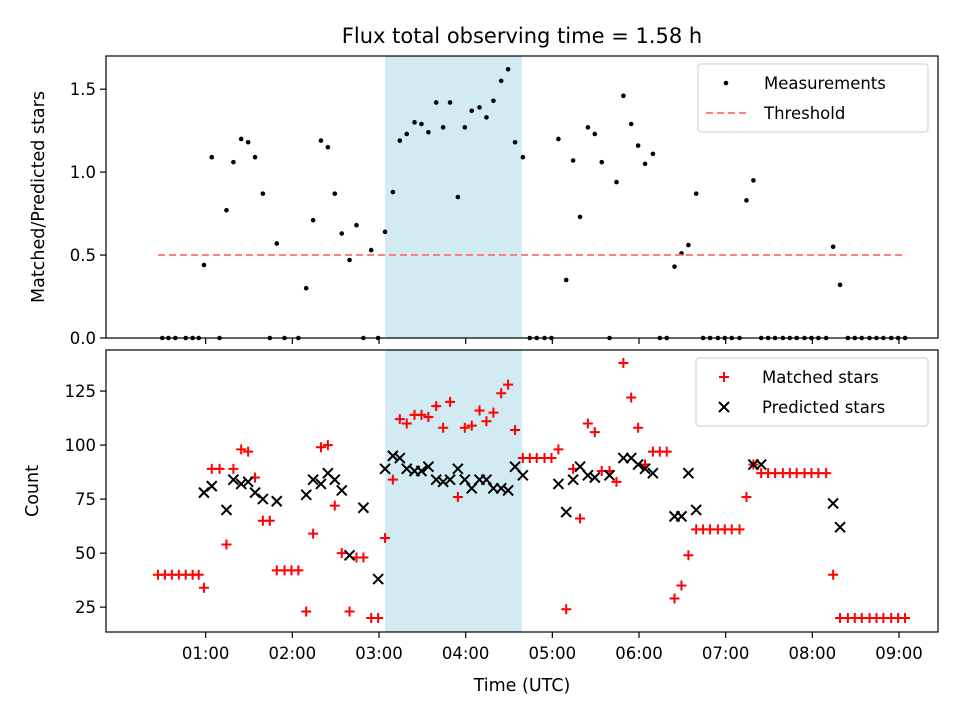 The image size is (960, 720). Describe the element at coordinates (804, 113) in the screenshot. I see `legend-label: Threshold` at that location.